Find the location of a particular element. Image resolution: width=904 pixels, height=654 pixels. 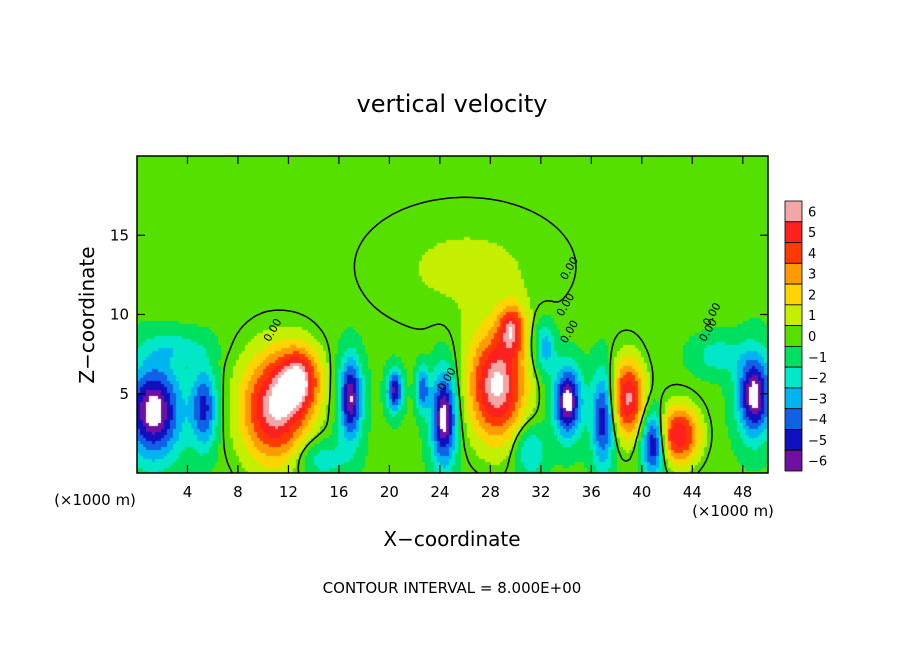

colorbar-label: −3 is located at coordinates (817, 399).